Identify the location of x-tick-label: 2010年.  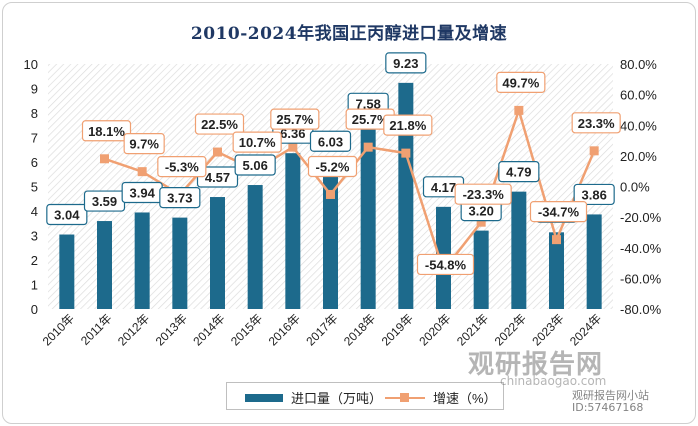
(58, 329).